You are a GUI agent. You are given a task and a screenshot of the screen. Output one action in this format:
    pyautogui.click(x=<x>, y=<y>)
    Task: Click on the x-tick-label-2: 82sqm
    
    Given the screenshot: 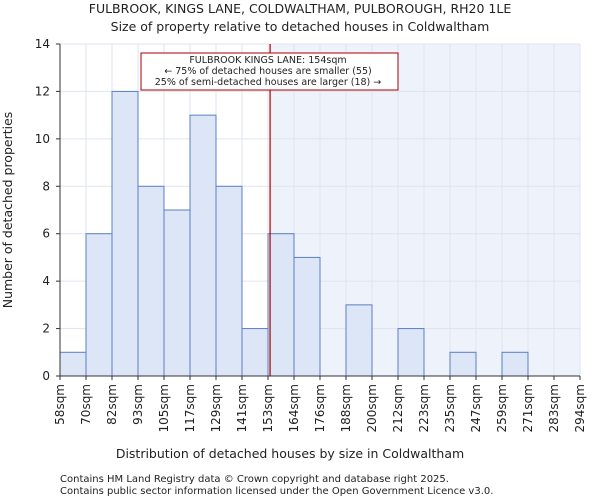 What is the action you would take?
    pyautogui.click(x=112, y=404)
    